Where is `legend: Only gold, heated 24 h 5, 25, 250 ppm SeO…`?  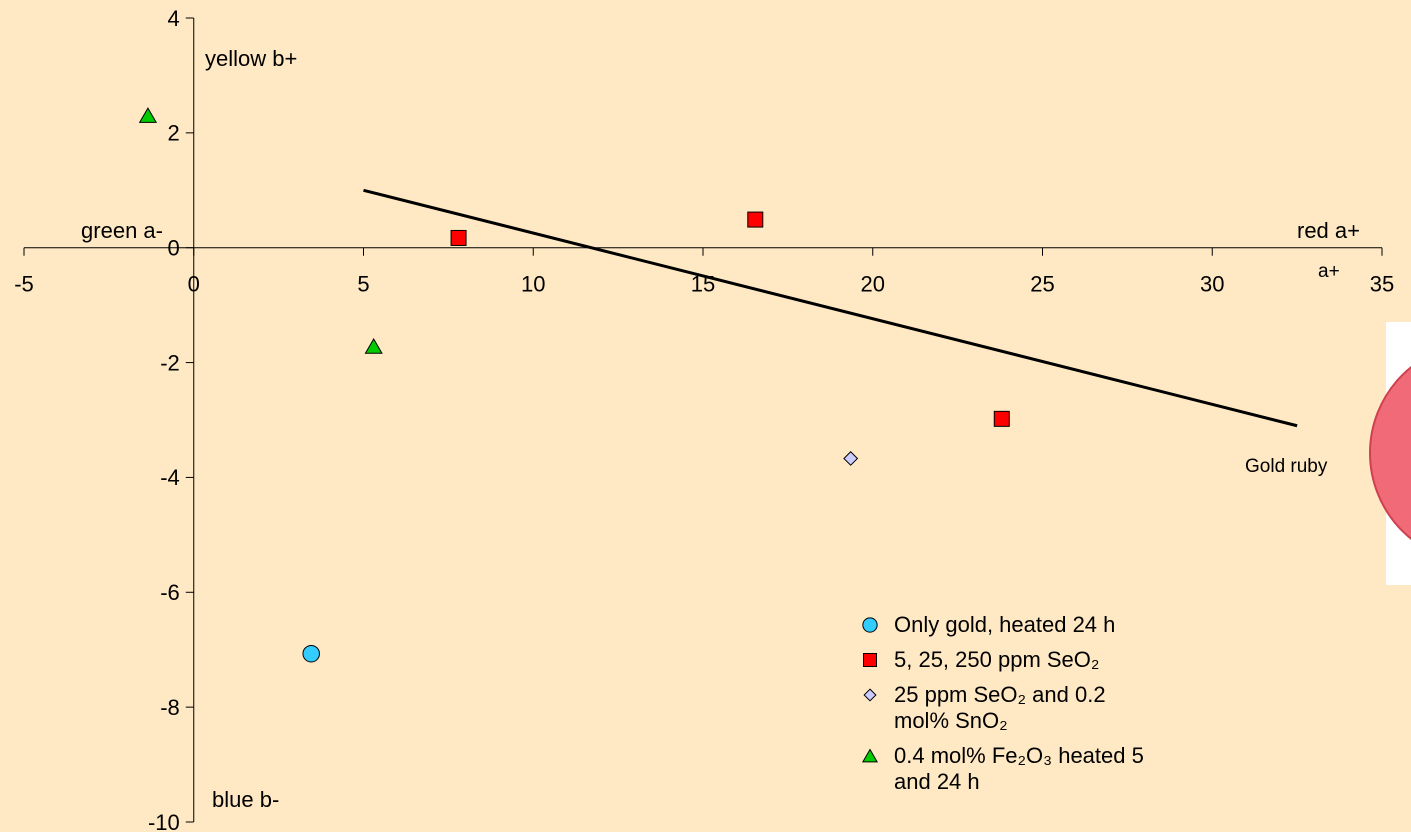
legend: Only gold, heated 24 h 5, 25, 250 ppm SeO… is located at coordinates (1012, 708).